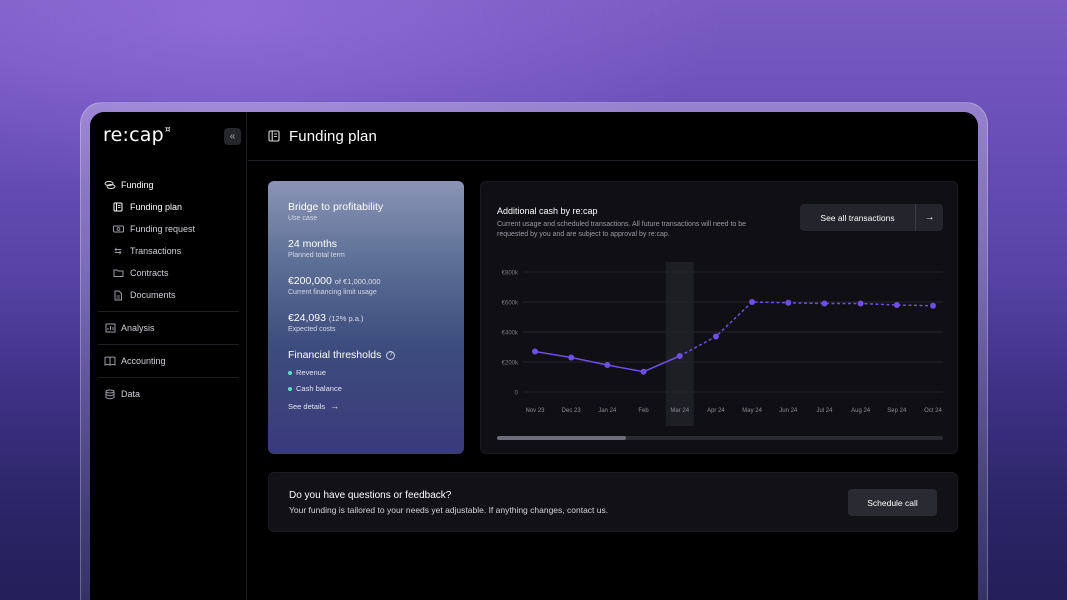  Describe the element at coordinates (333, 136) in the screenshot. I see `page-title: Funding plan` at that location.